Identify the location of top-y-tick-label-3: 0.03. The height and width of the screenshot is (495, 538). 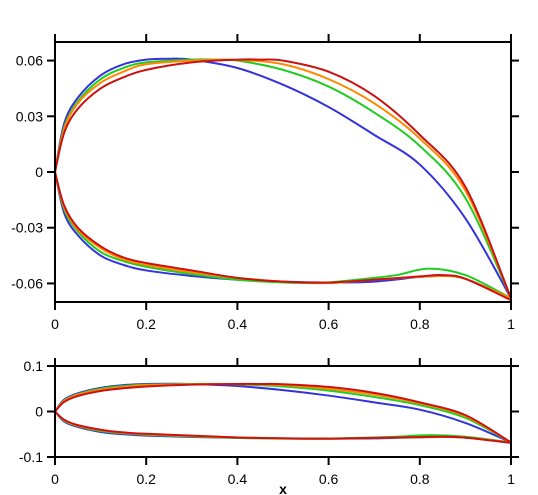
(29, 116).